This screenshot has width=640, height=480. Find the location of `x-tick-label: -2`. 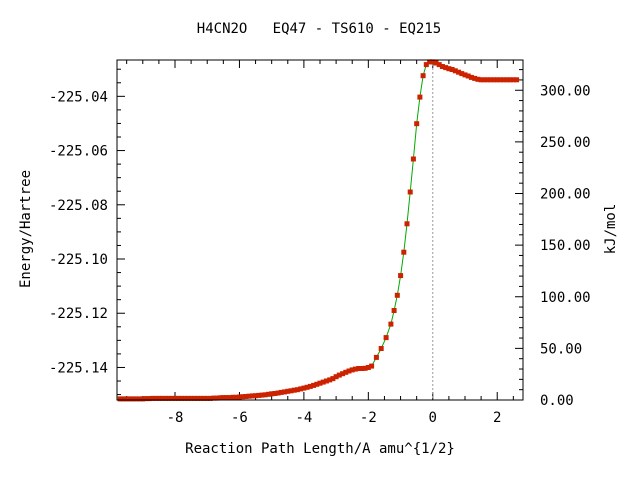

x-tick-label: -2 is located at coordinates (368, 418).